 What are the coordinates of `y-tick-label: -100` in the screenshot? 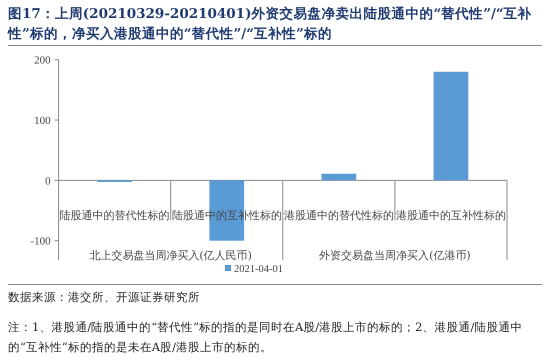 It's located at (41, 242).